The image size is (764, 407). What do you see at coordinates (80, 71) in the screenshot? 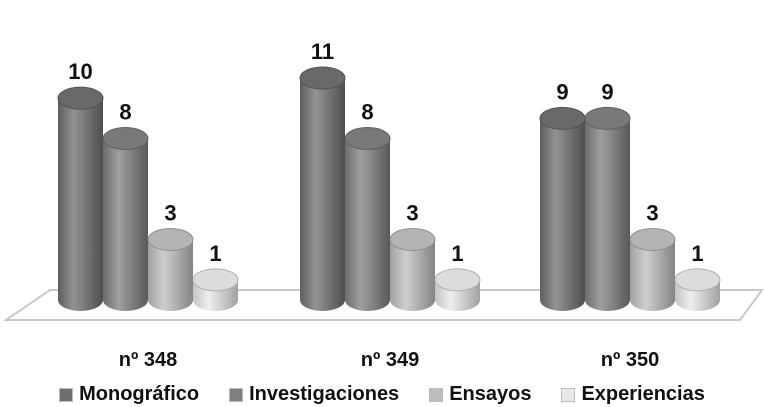
I see `data-label: 10` at bounding box center [80, 71].